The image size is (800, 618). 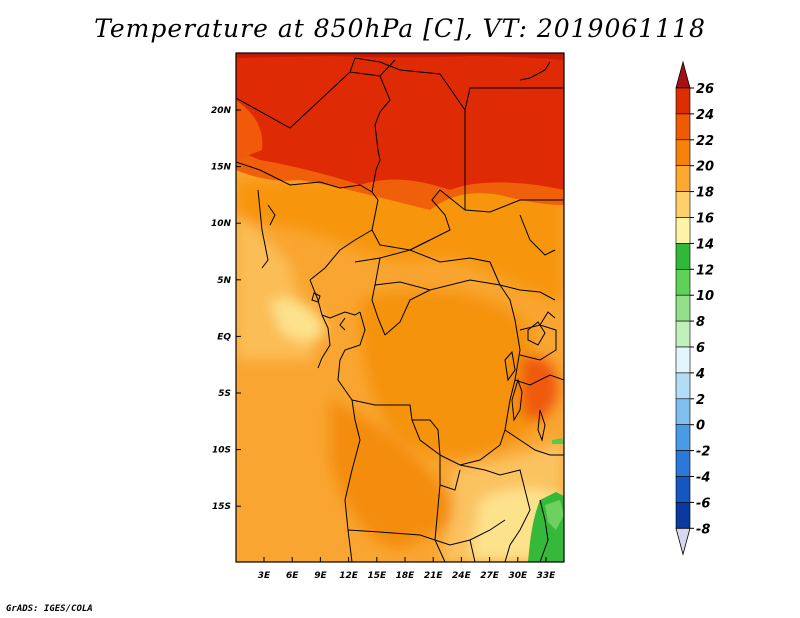 What do you see at coordinates (705, 219) in the screenshot?
I see `colorbar-label: 16` at bounding box center [705, 219].